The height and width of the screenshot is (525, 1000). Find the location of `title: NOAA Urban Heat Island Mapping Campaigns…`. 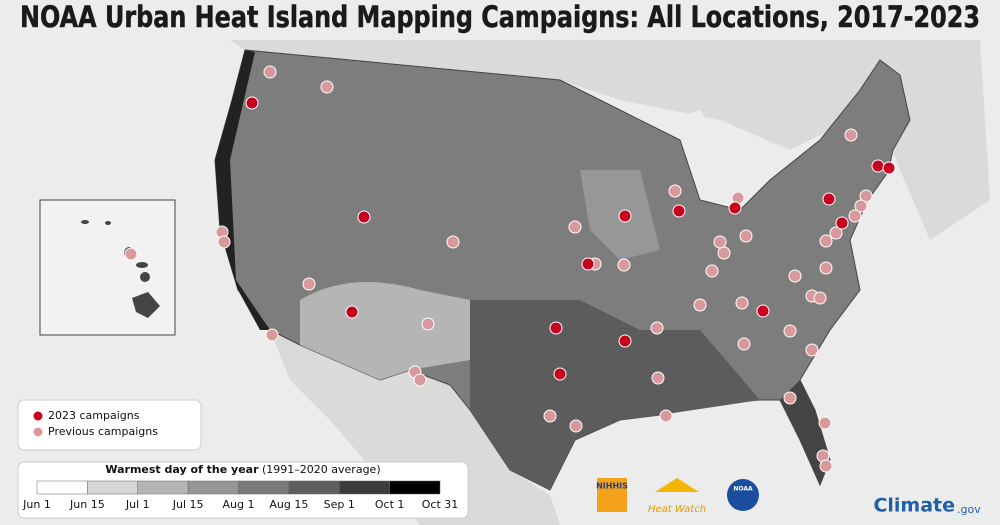

title: NOAA Urban Heat Island Mapping Campaigns… is located at coordinates (500, 17).